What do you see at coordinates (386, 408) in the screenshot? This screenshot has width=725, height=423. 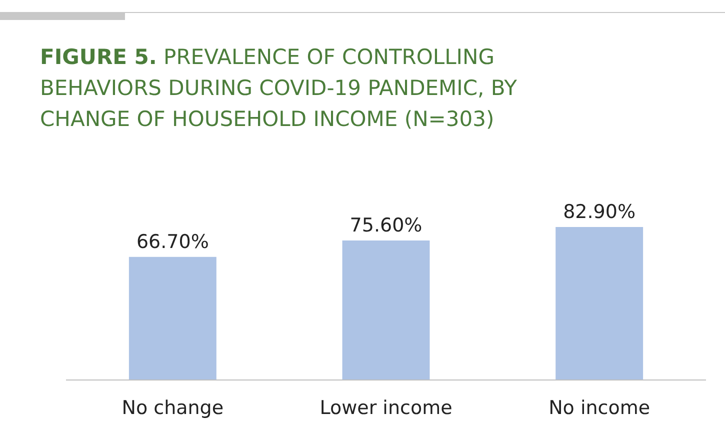 I see `x-tick-label: Lower income` at bounding box center [386, 408].